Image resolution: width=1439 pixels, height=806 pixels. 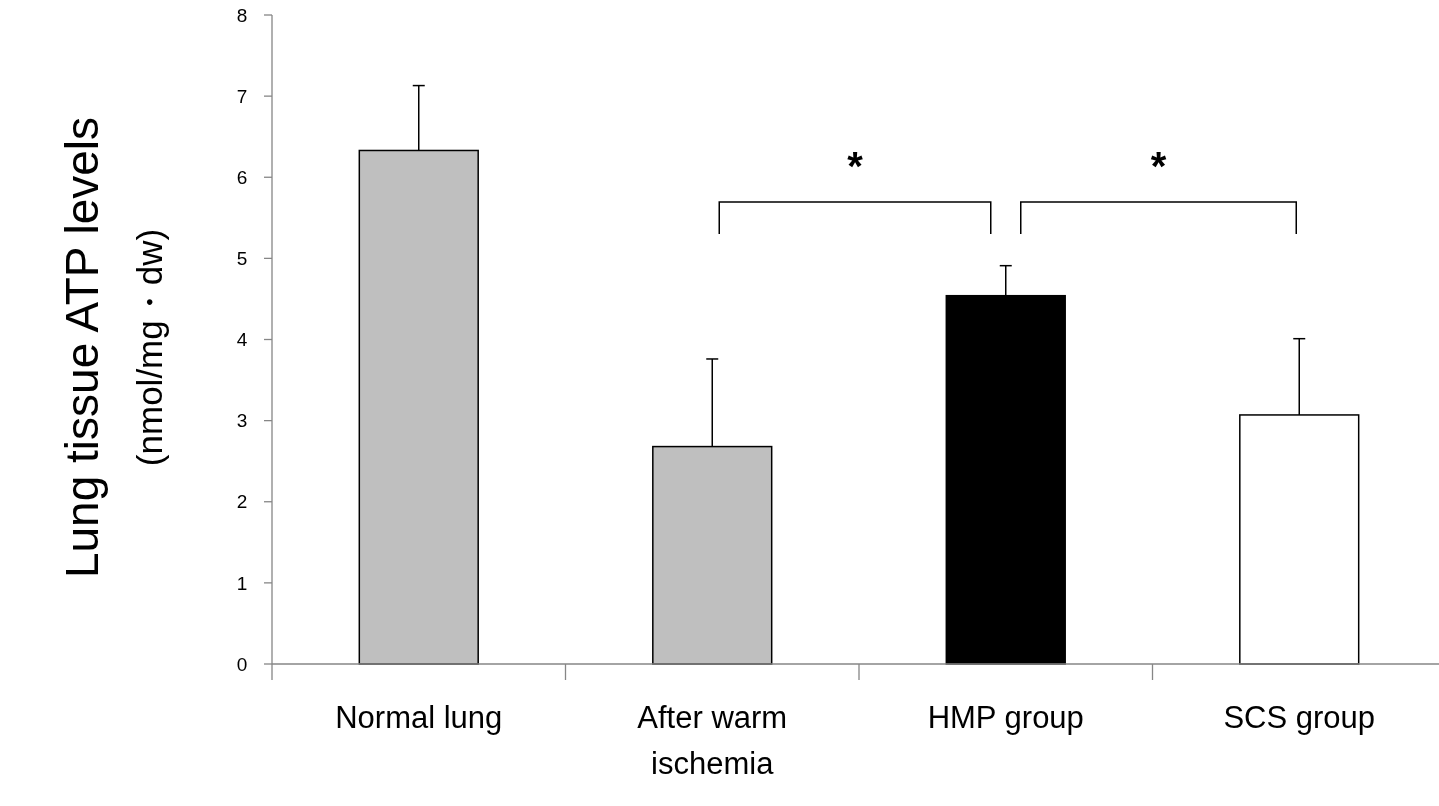 What do you see at coordinates (242, 664) in the screenshot?
I see `y-tick-label: 0` at bounding box center [242, 664].